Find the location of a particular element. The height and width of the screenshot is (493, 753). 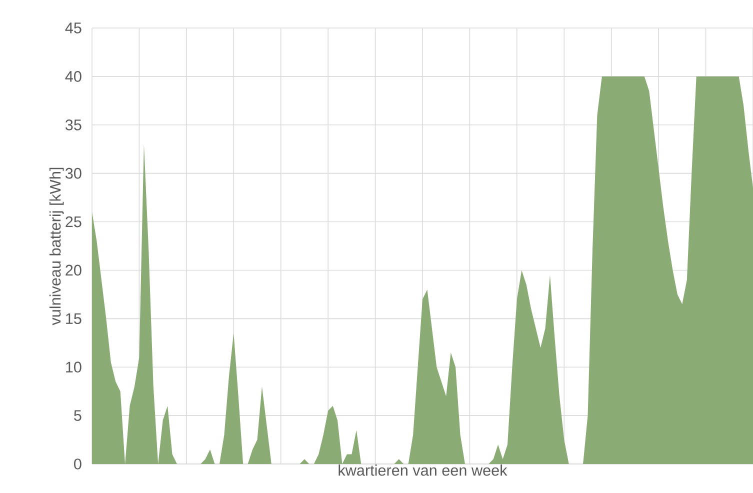

y-tick-label: 30 is located at coordinates (73, 173).